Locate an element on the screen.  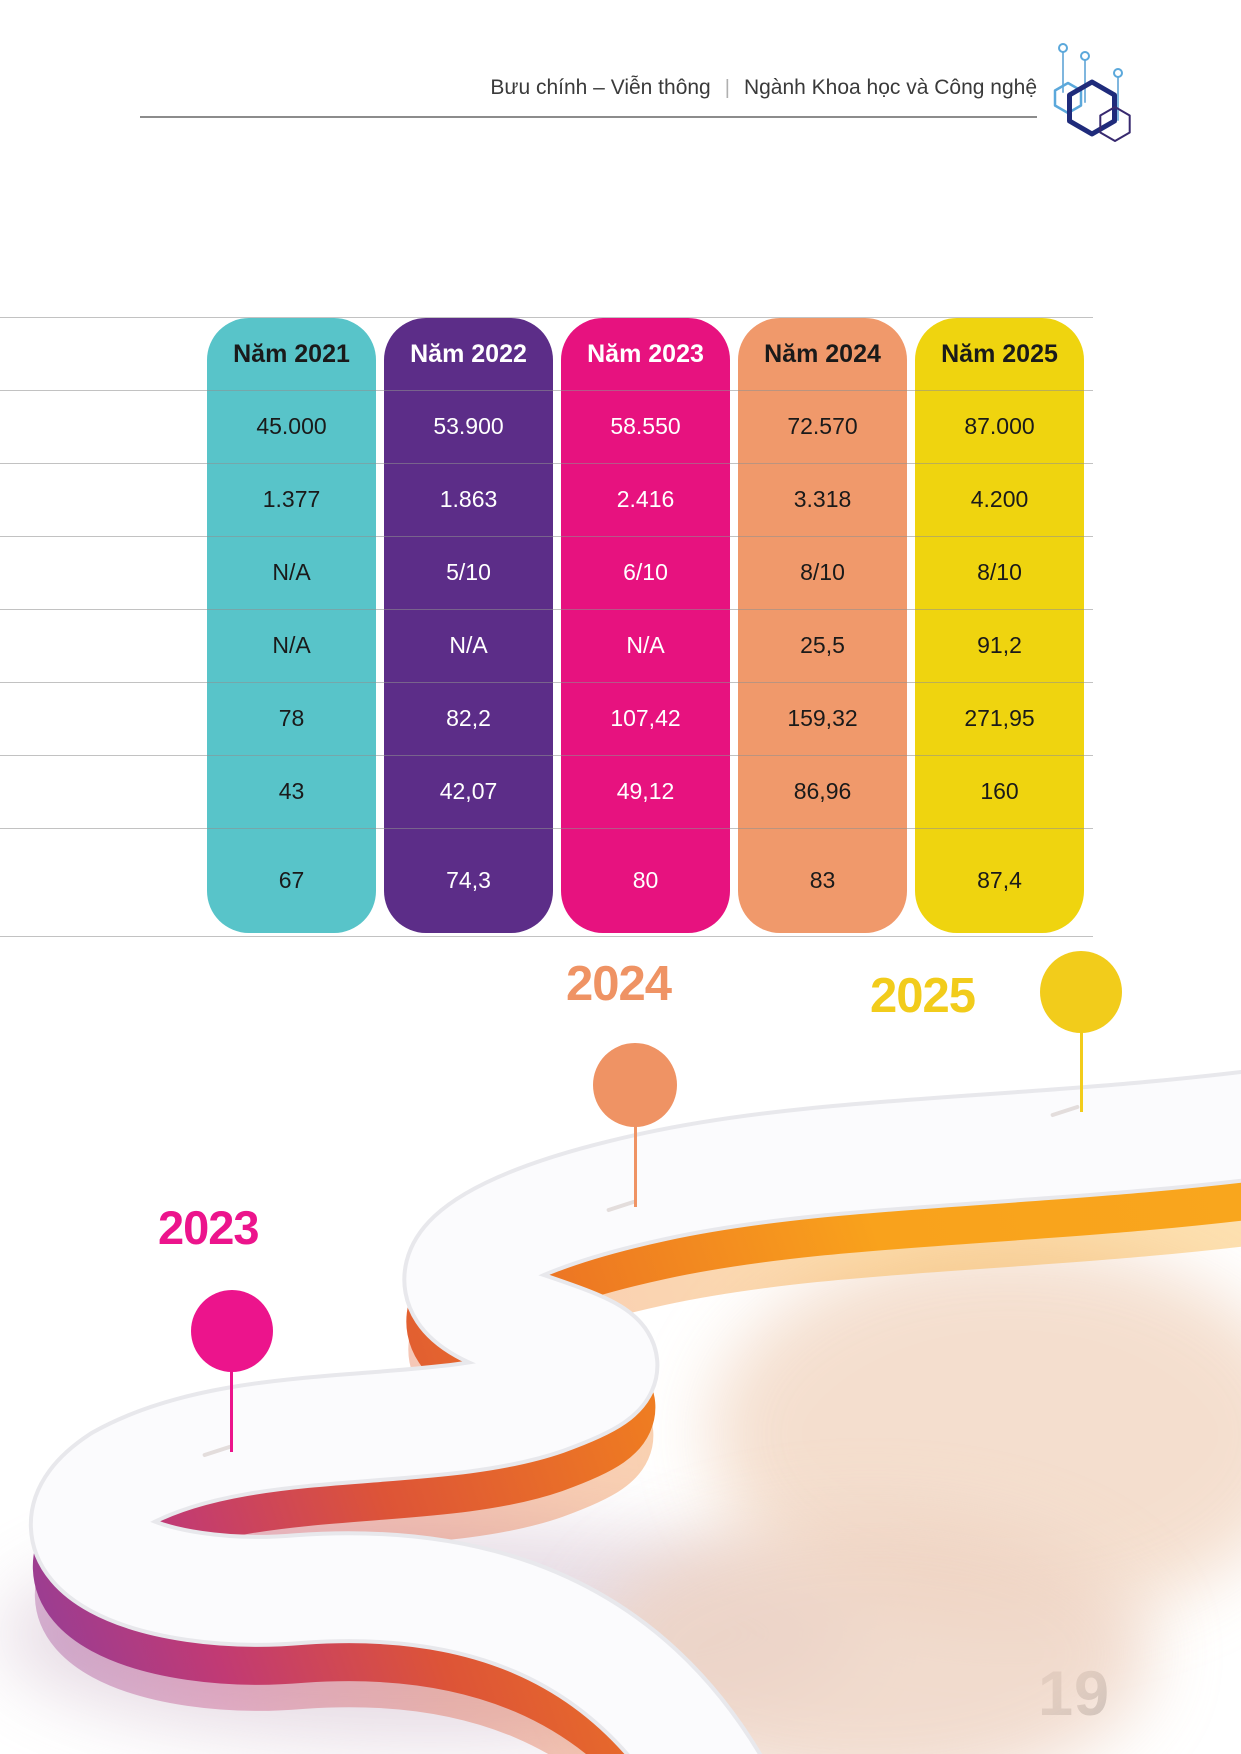
table-cell: 1.377 is located at coordinates (291, 499).